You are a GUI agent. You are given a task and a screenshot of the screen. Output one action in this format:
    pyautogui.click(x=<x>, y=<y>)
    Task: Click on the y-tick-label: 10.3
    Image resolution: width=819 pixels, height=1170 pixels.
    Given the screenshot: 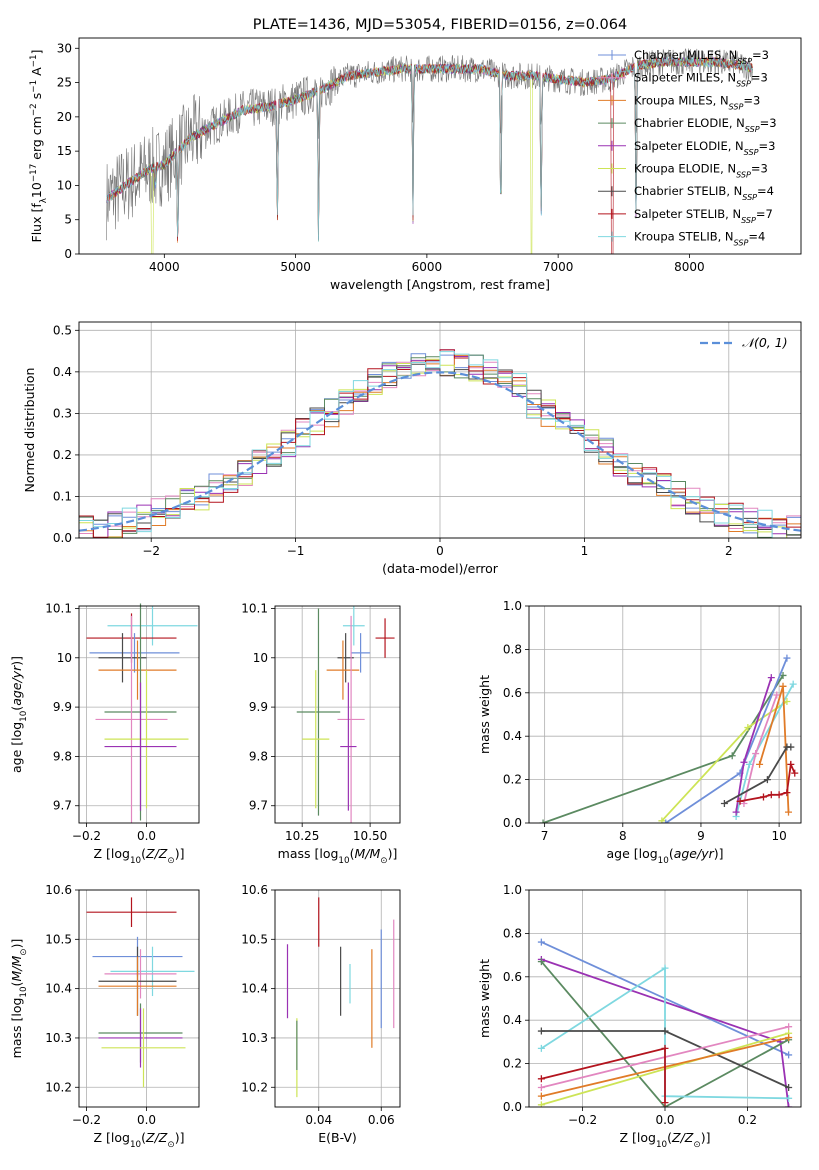 What is the action you would take?
    pyautogui.click(x=58, y=1038)
    